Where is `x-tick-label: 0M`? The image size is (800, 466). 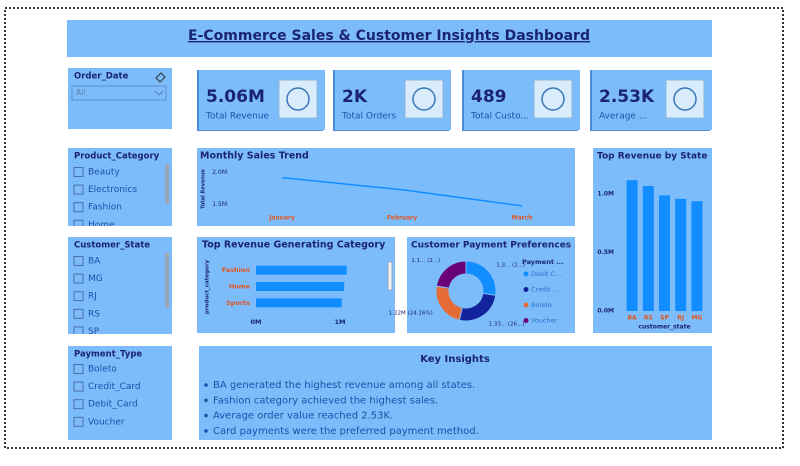
x-tick-label: 0M is located at coordinates (256, 322).